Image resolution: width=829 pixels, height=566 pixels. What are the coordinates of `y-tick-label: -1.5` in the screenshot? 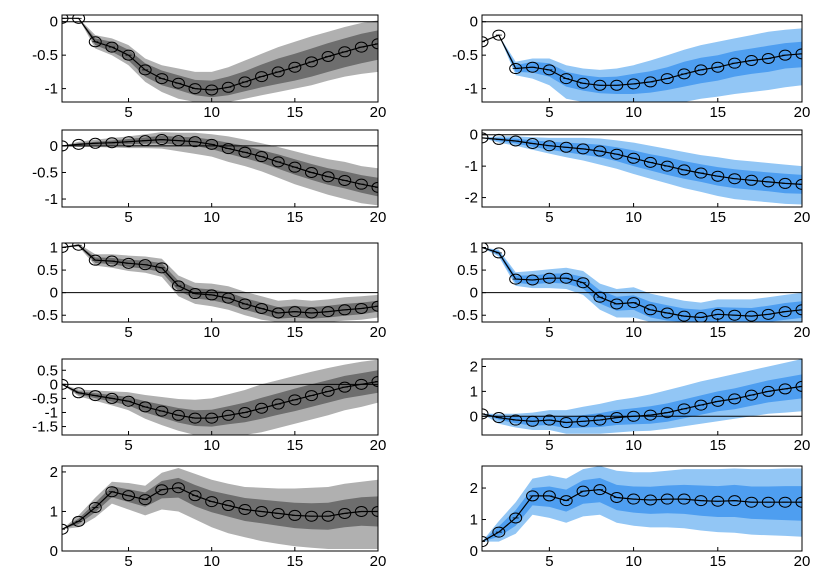 It's located at (45, 427).